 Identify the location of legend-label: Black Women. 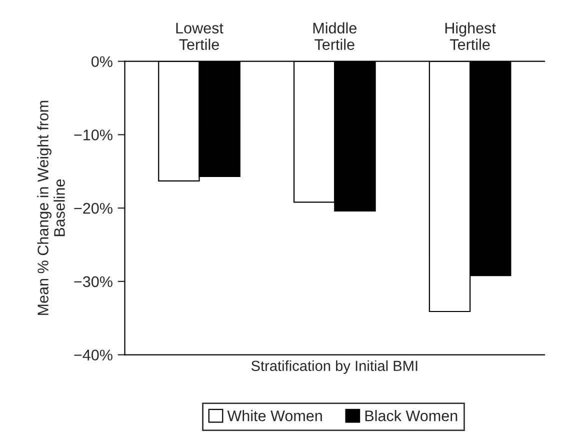
(411, 416).